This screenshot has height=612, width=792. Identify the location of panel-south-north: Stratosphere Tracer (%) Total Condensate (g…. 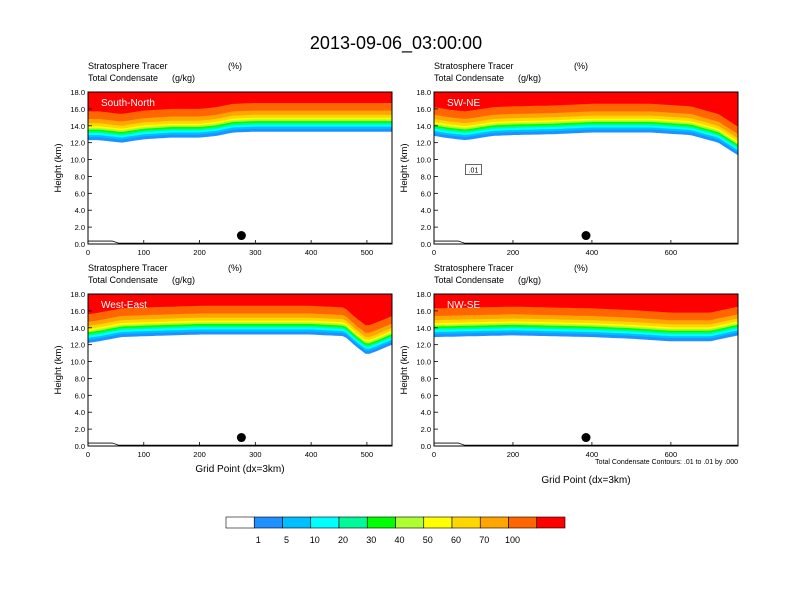
(223, 159).